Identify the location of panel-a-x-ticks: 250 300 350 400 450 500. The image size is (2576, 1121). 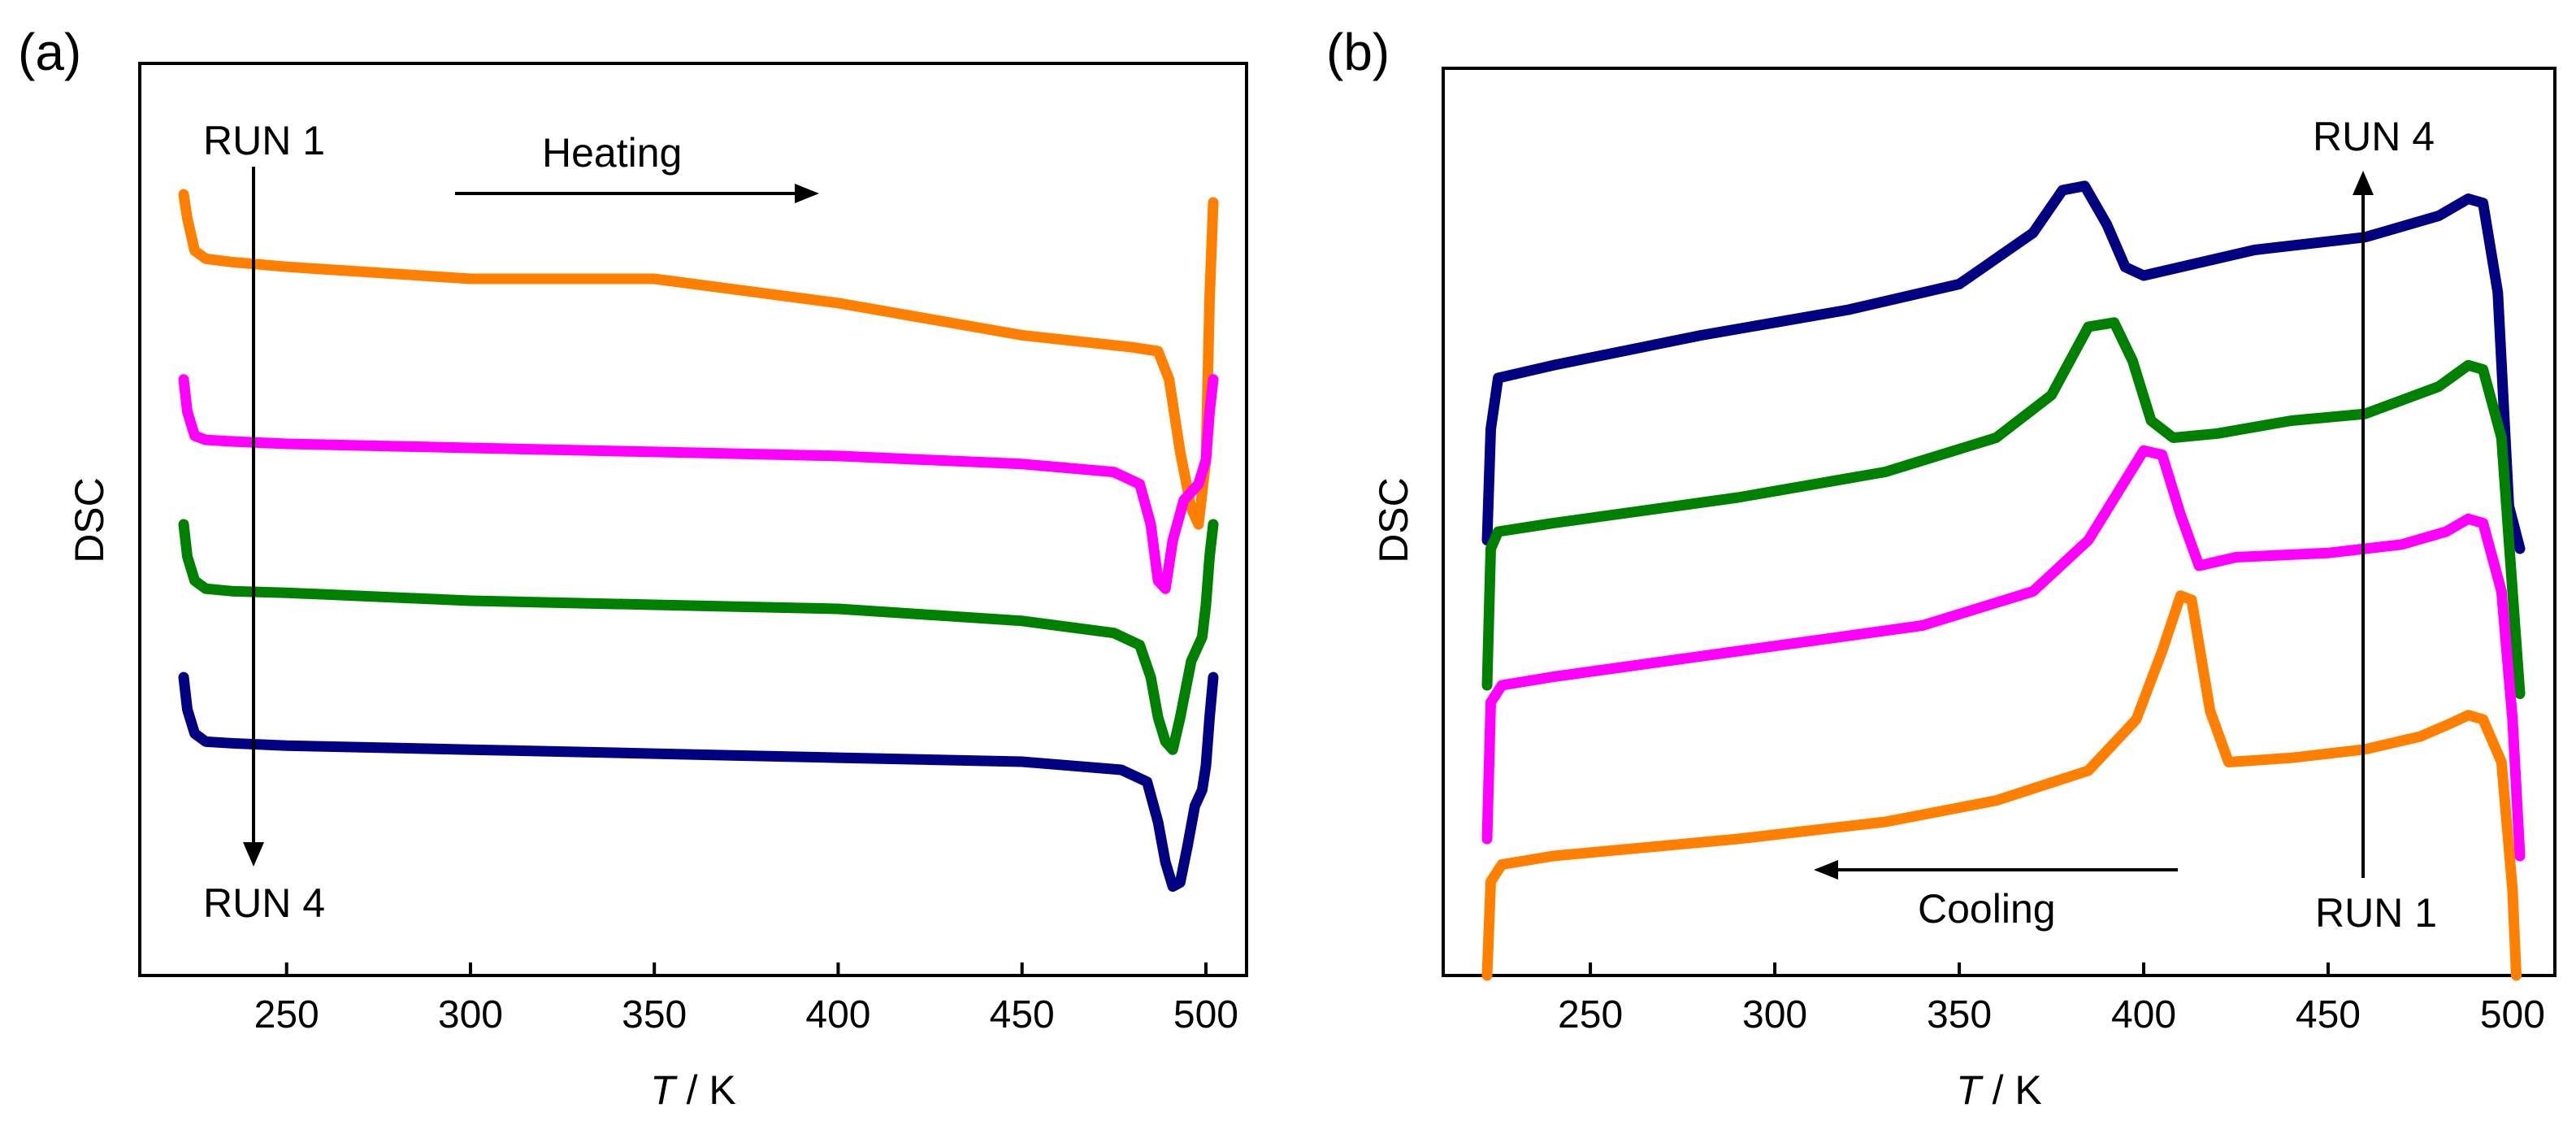
(746, 999).